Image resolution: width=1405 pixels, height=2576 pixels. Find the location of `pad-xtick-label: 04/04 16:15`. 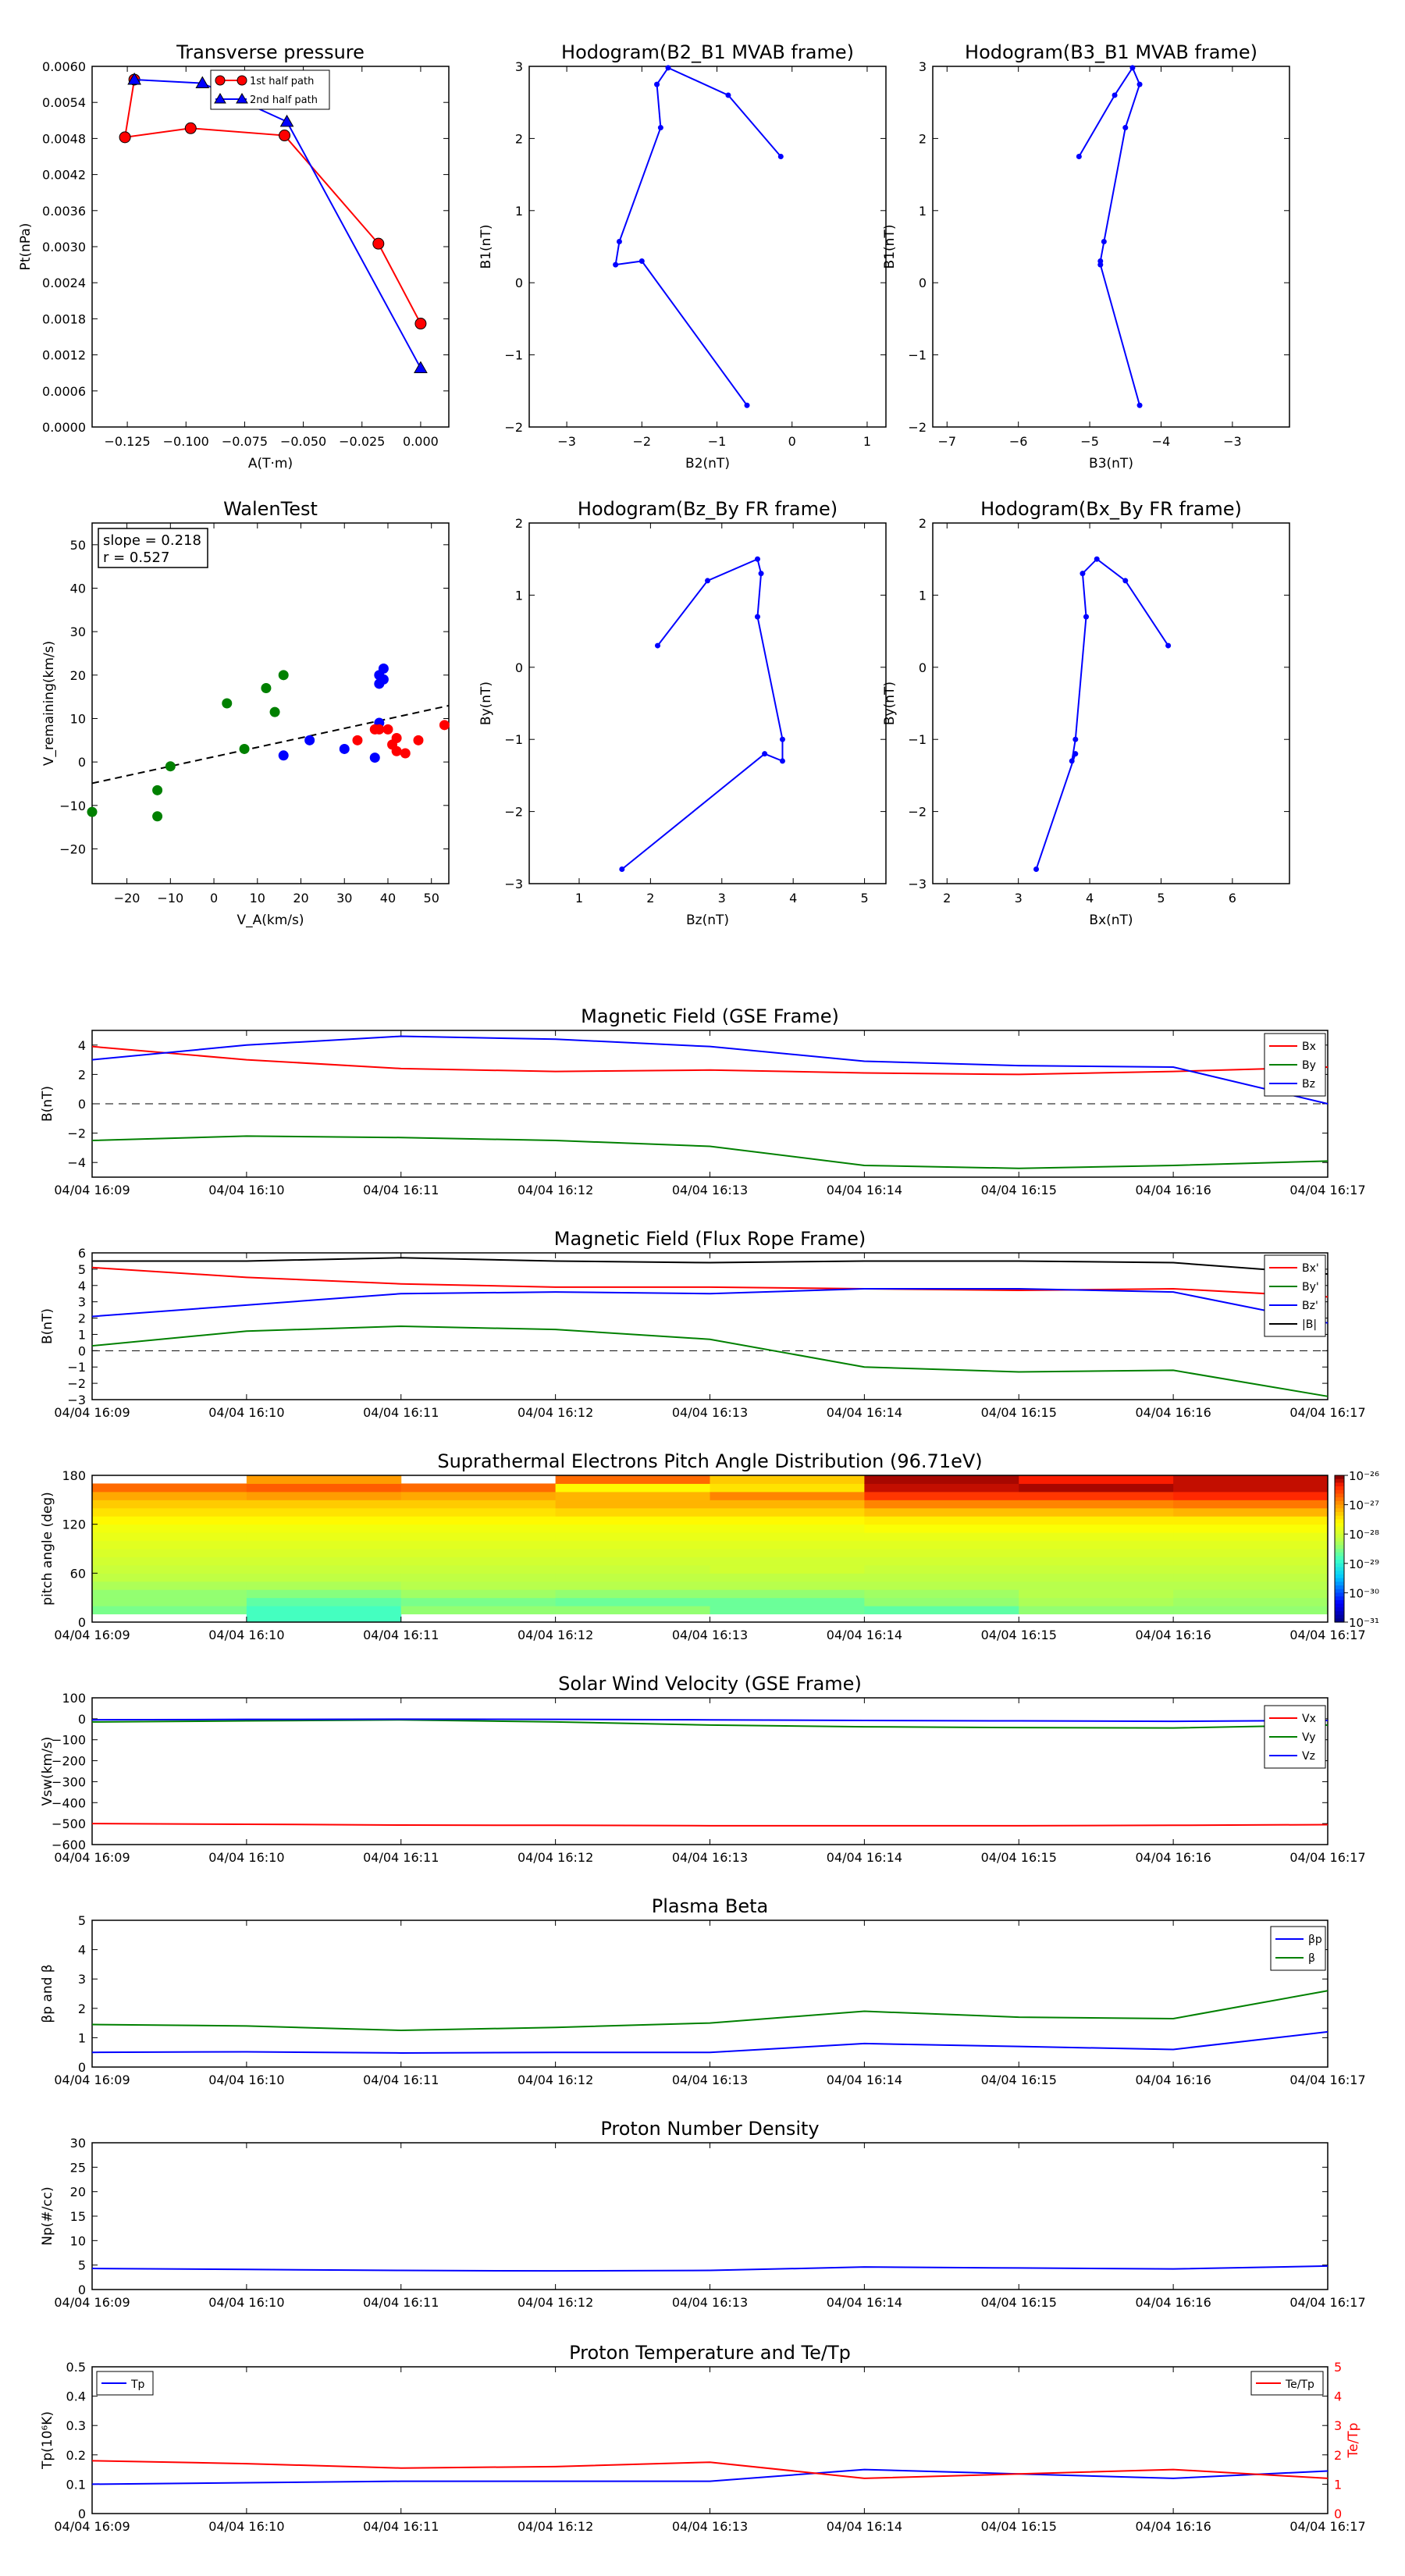

pad-xtick-label: 04/04 16:15 is located at coordinates (1019, 1635).